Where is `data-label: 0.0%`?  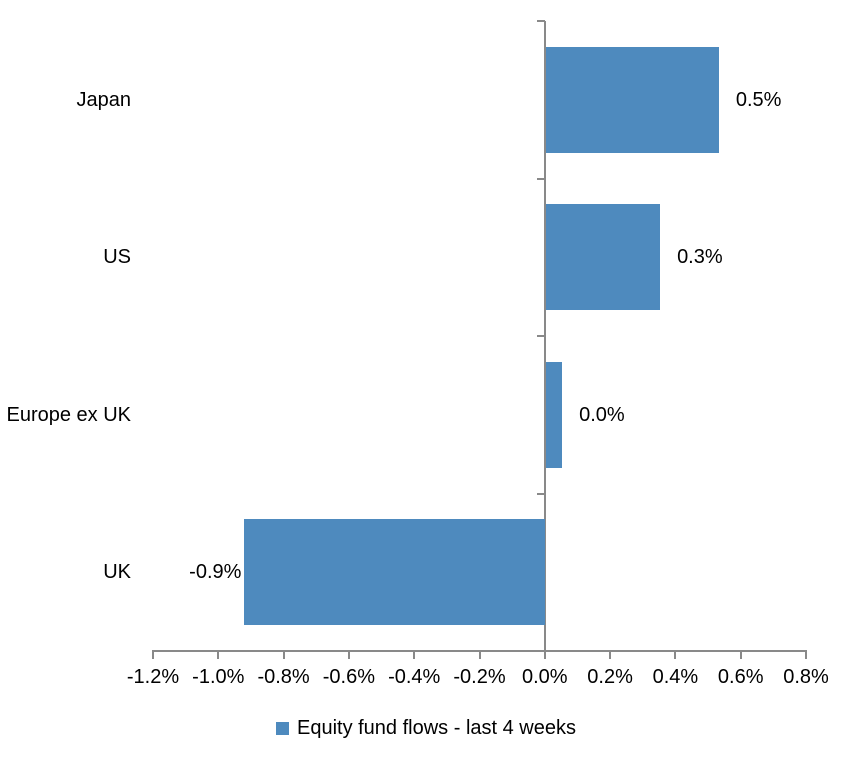
data-label: 0.0% is located at coordinates (602, 414).